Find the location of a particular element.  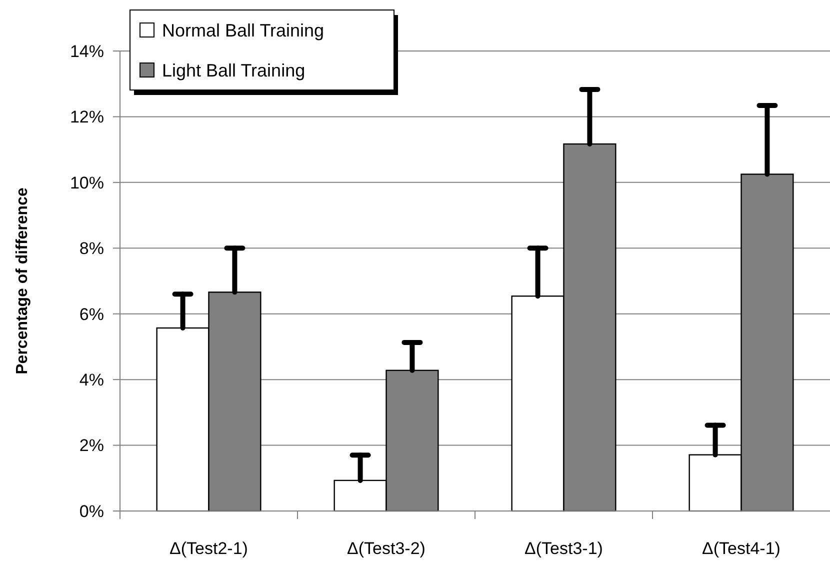

y-axis-title: Percentage of difference is located at coordinates (22, 281).